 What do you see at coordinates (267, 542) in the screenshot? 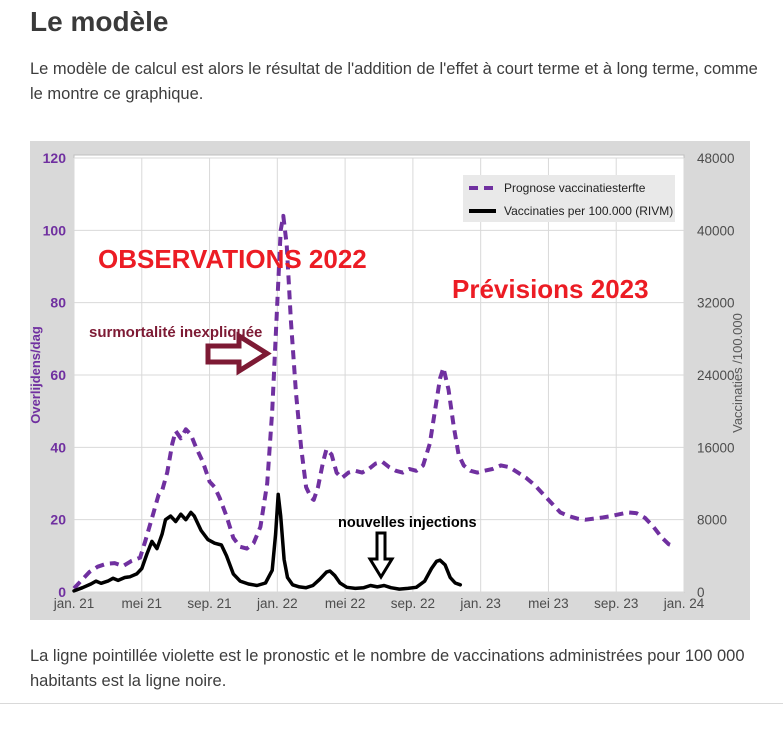
I see `series-solid` at bounding box center [267, 542].